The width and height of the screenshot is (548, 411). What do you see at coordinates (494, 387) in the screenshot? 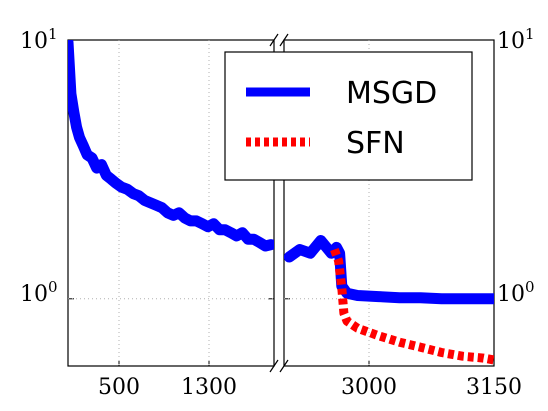
I see `x-tick-label-3150: 3150` at bounding box center [494, 387].